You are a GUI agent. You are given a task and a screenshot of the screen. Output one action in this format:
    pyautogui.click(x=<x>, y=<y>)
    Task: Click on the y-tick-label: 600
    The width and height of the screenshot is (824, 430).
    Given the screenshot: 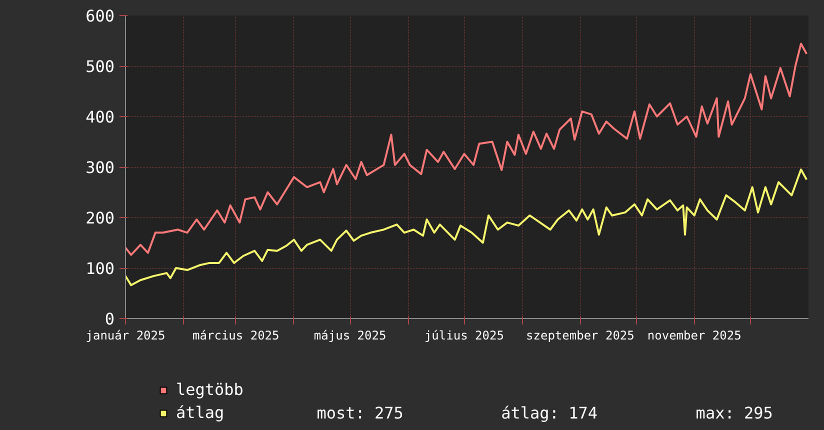 What is the action you would take?
    pyautogui.click(x=100, y=16)
    